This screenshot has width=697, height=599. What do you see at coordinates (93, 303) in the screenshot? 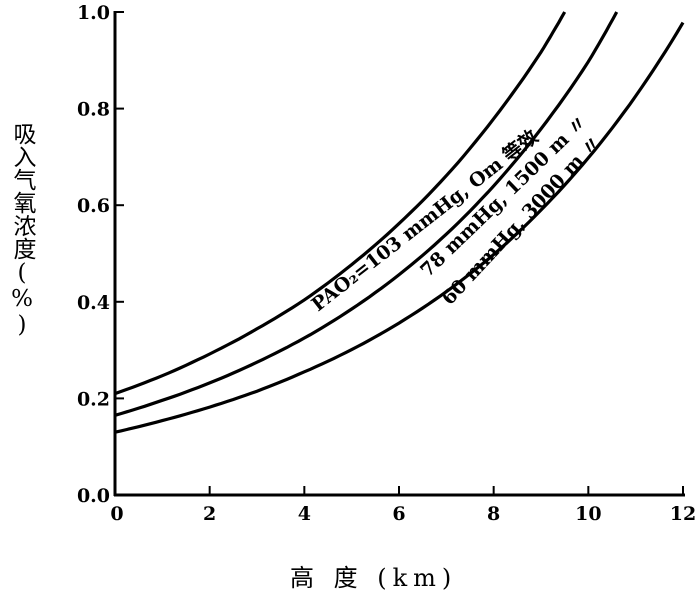
I see `y-tick-label: 0.4` at bounding box center [93, 303].